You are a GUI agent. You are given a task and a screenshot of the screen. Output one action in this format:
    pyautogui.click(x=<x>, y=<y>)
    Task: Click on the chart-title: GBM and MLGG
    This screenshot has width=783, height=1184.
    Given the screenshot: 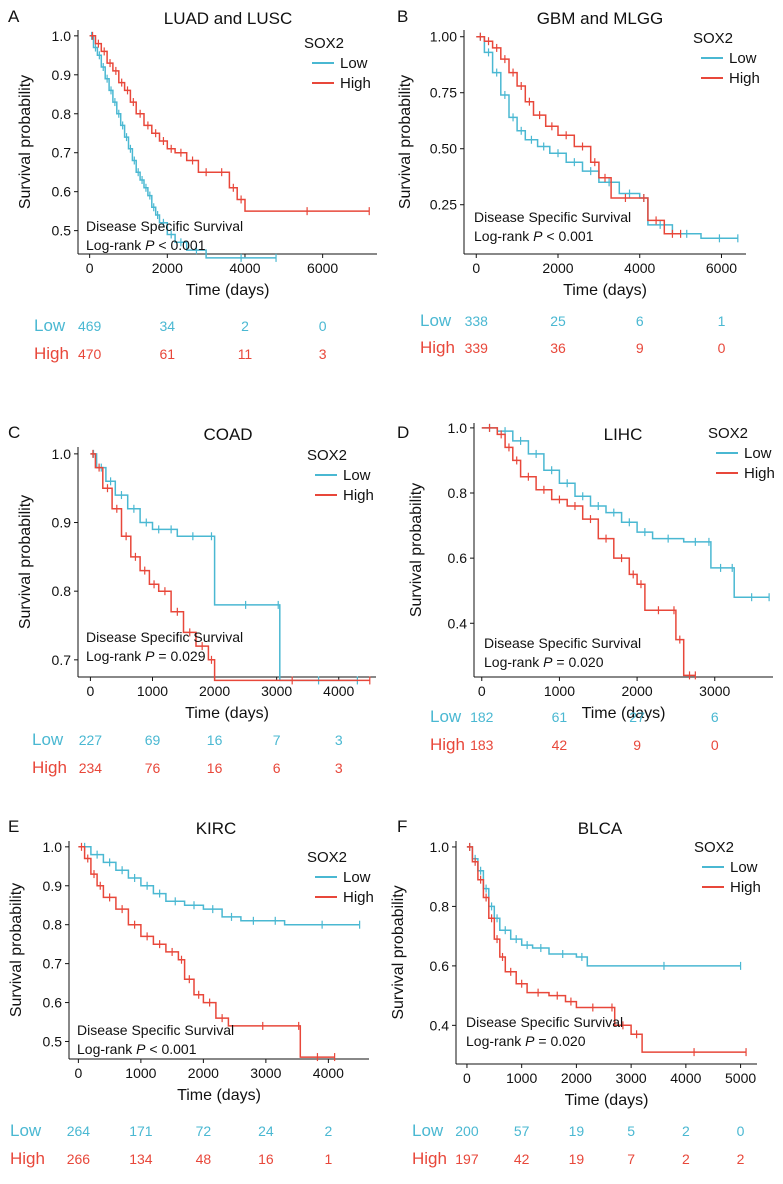 What is the action you would take?
    pyautogui.click(x=600, y=18)
    